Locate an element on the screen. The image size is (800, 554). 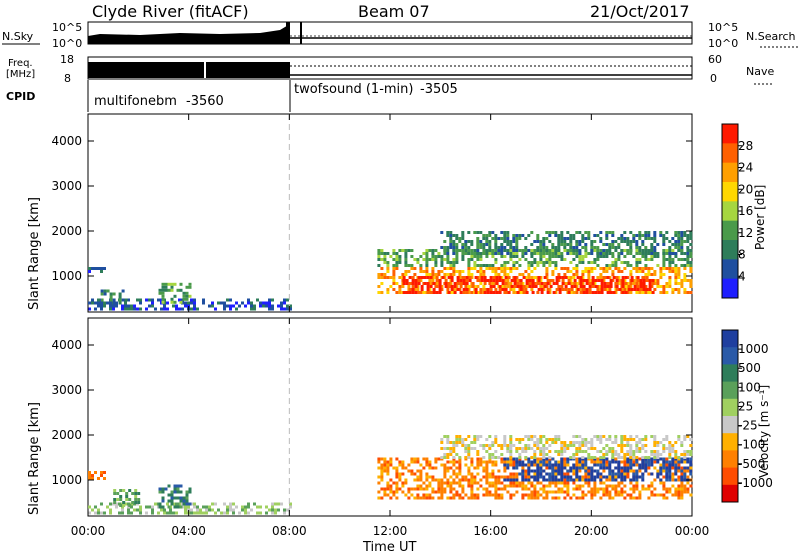
colorbar-segment is located at coordinates (730, 390).